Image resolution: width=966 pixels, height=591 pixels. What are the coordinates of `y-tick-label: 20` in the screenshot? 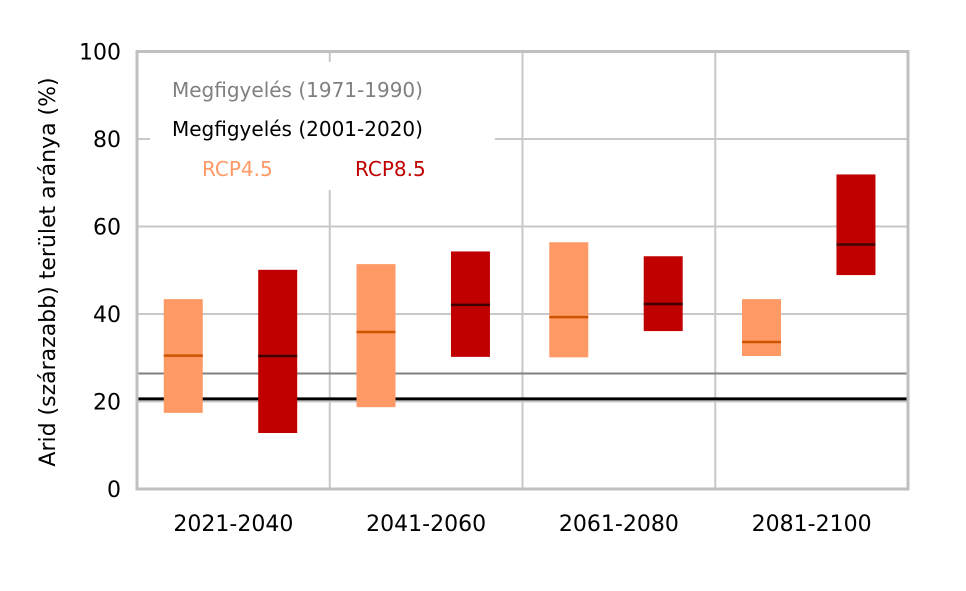 It's located at (107, 403).